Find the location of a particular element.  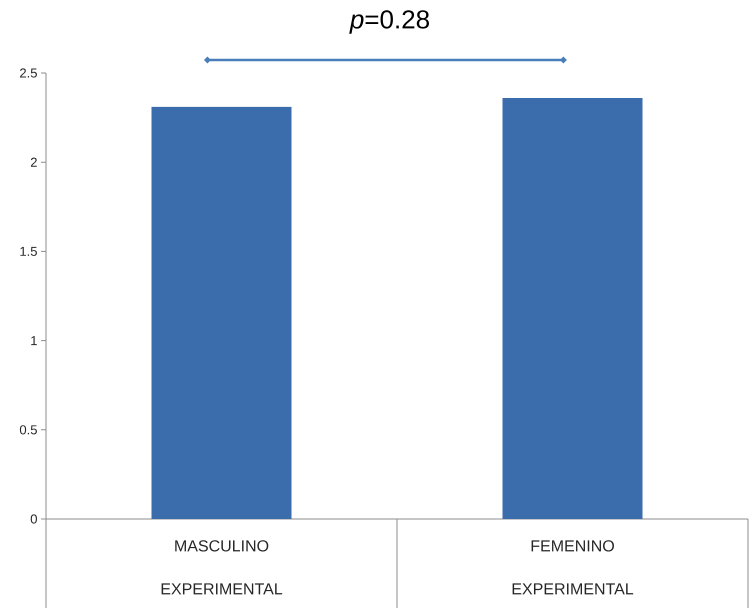

category-label: FEMENINO EXPERIMENTAL is located at coordinates (573, 567).